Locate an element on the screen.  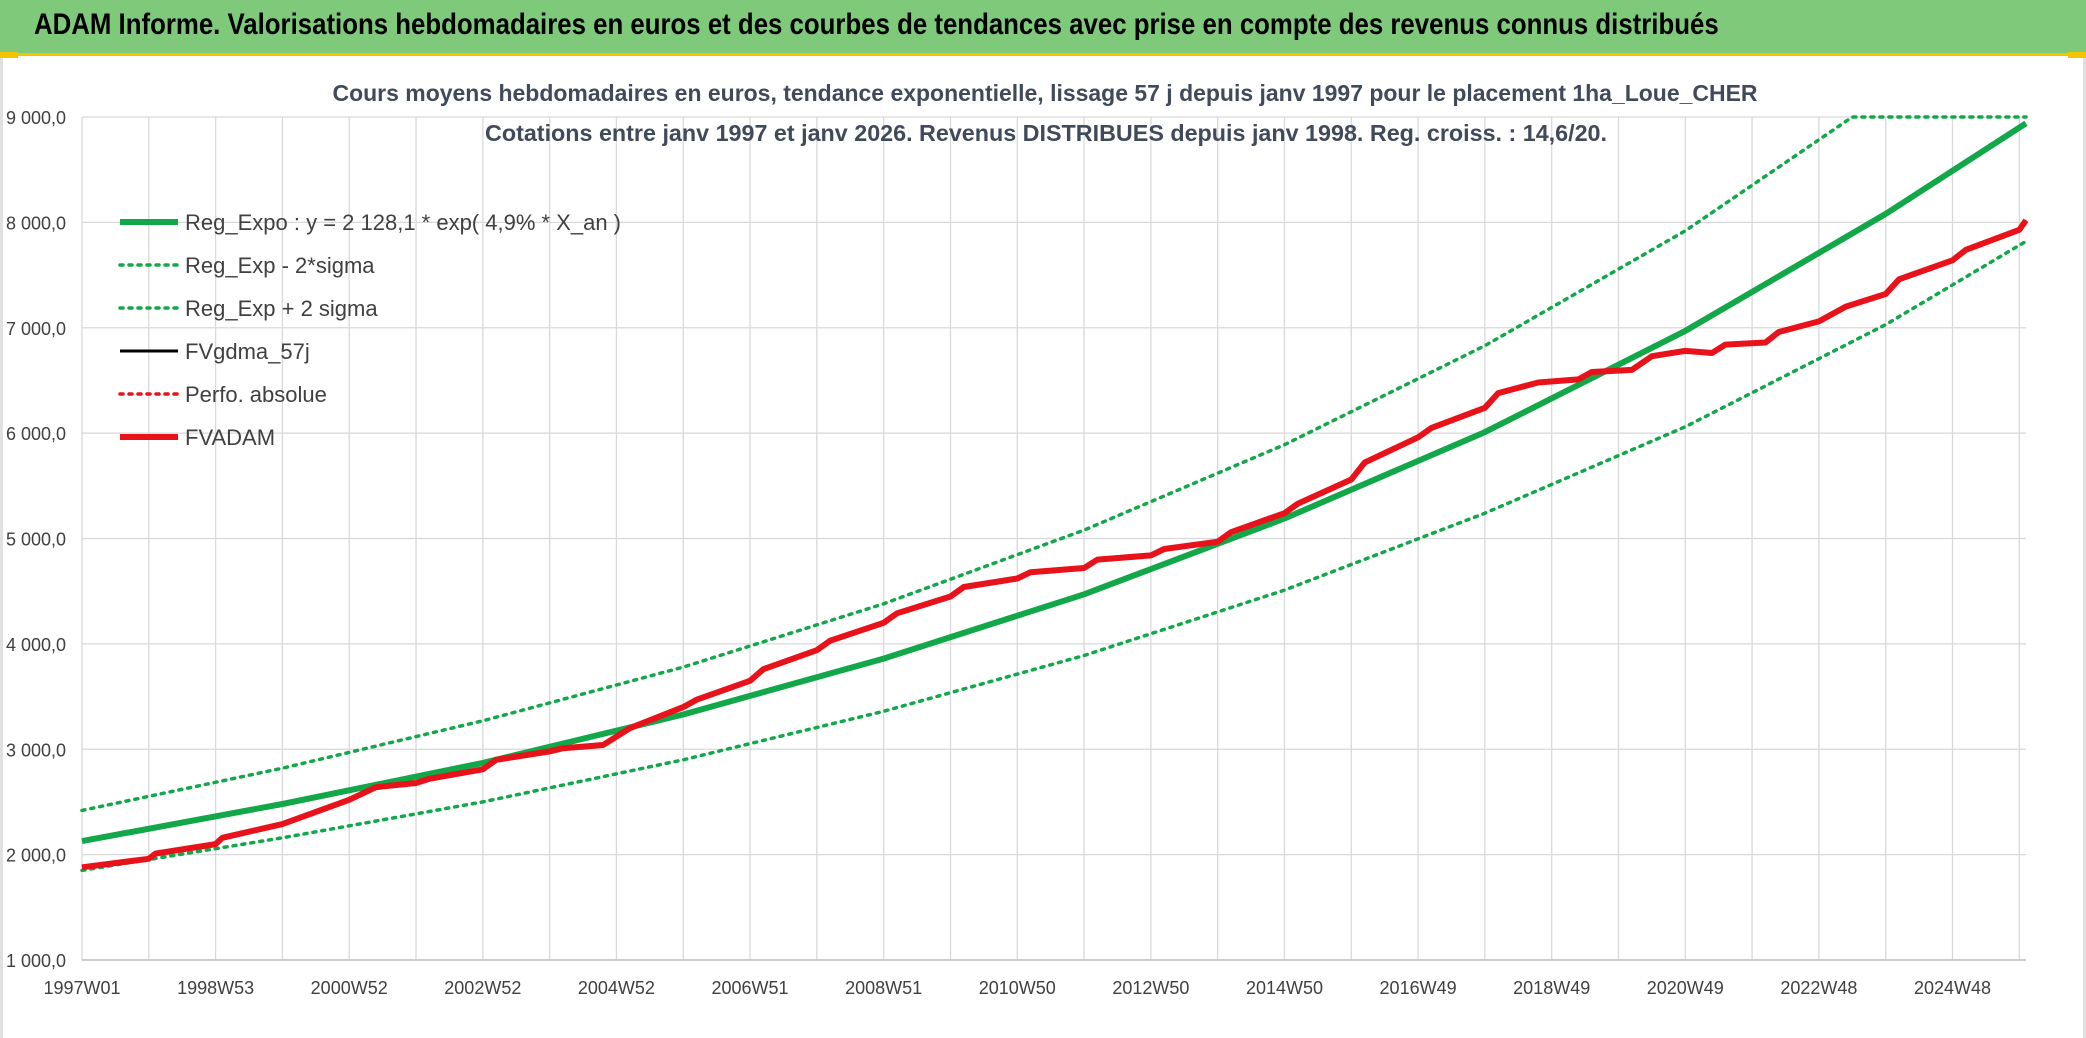
y-tick-label: 1 000,0 is located at coordinates (36, 961).